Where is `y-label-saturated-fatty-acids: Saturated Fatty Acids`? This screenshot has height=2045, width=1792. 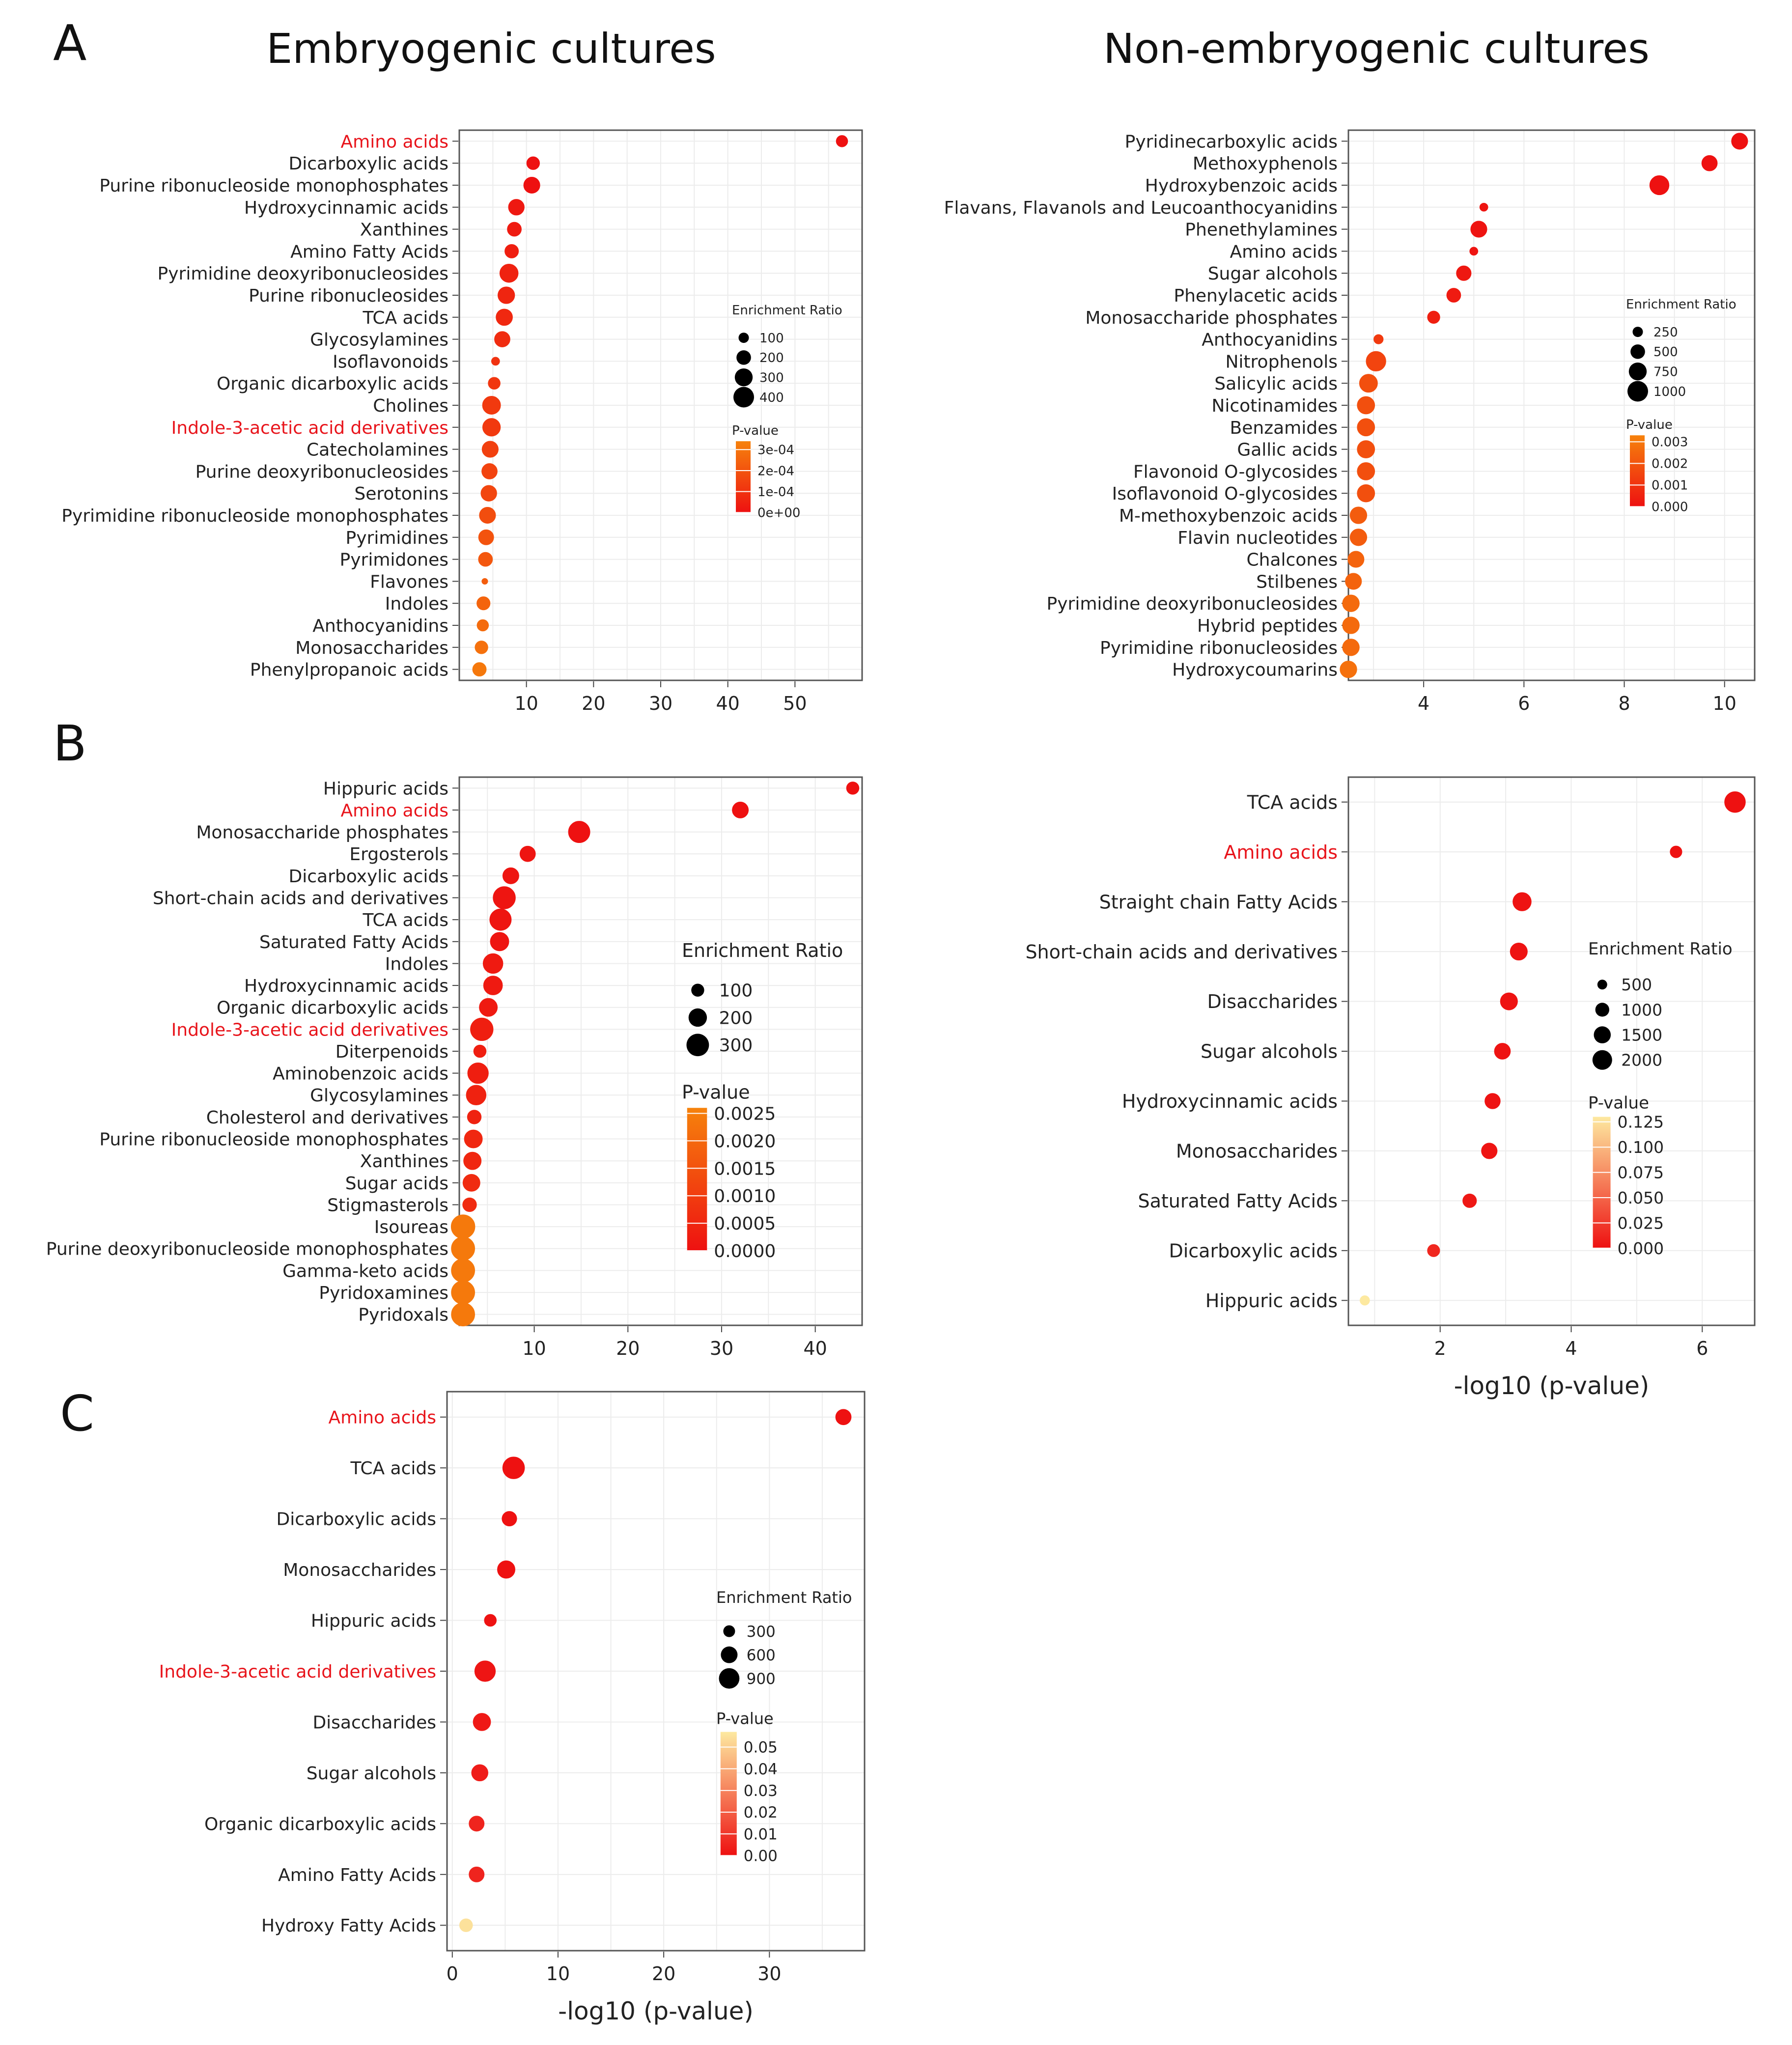 y-label-saturated-fatty-acids: Saturated Fatty Acids is located at coordinates (353, 942).